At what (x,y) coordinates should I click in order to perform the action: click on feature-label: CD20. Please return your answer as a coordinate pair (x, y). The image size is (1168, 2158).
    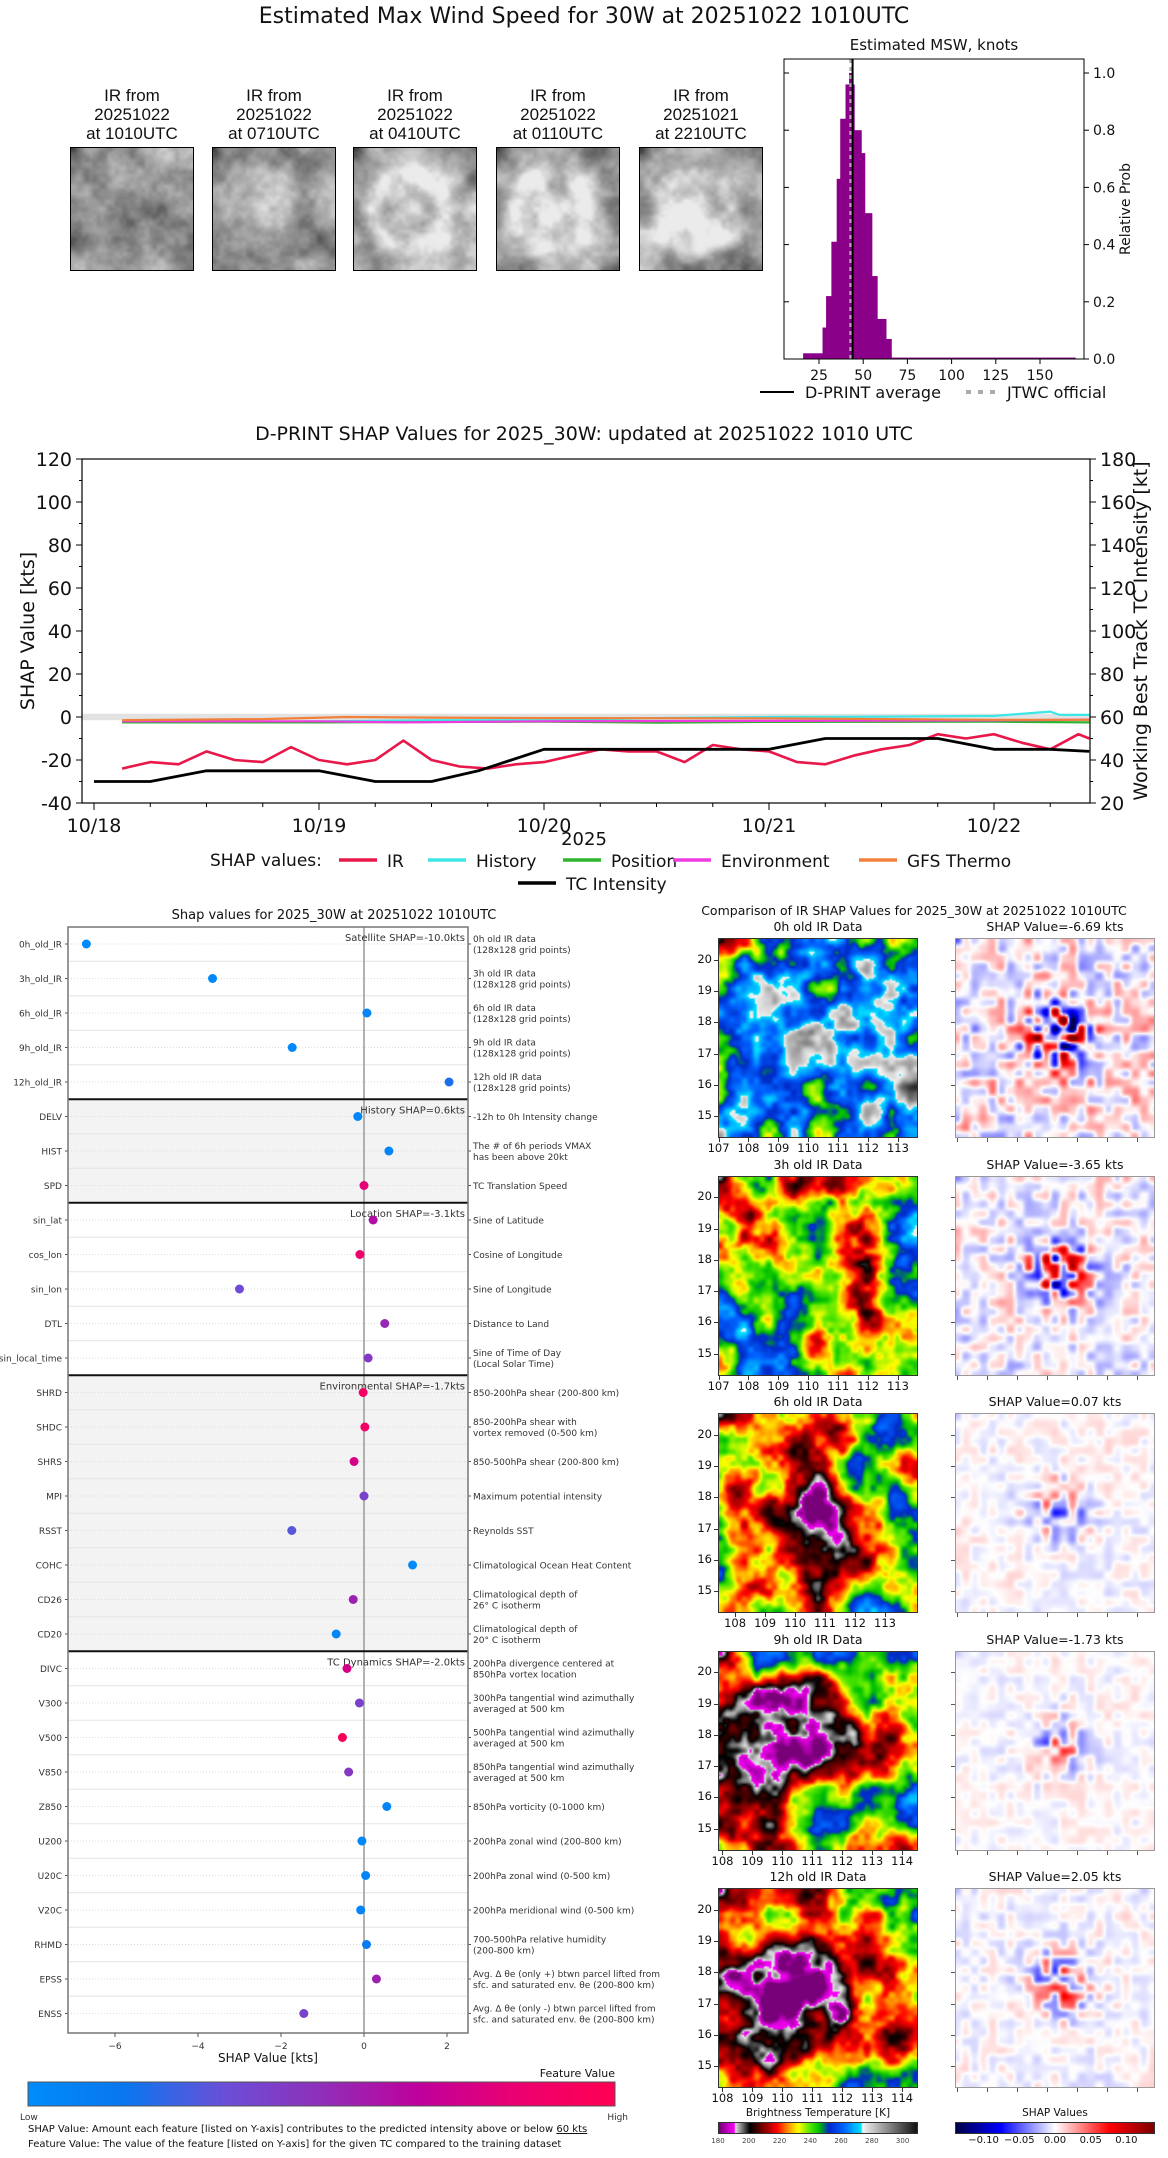
    Looking at the image, I should click on (49, 1636).